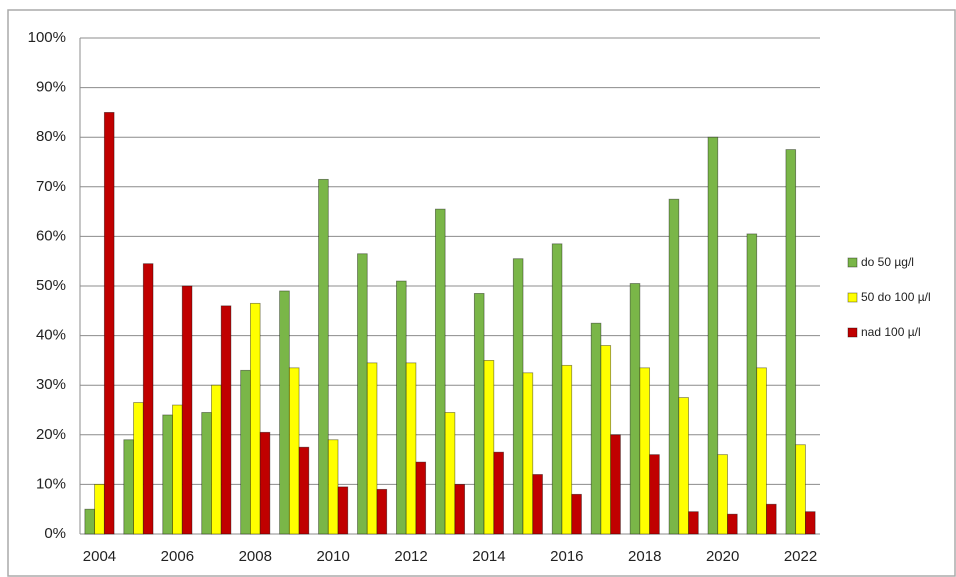  What do you see at coordinates (722, 556) in the screenshot?
I see `x-tick-label: 2020` at bounding box center [722, 556].